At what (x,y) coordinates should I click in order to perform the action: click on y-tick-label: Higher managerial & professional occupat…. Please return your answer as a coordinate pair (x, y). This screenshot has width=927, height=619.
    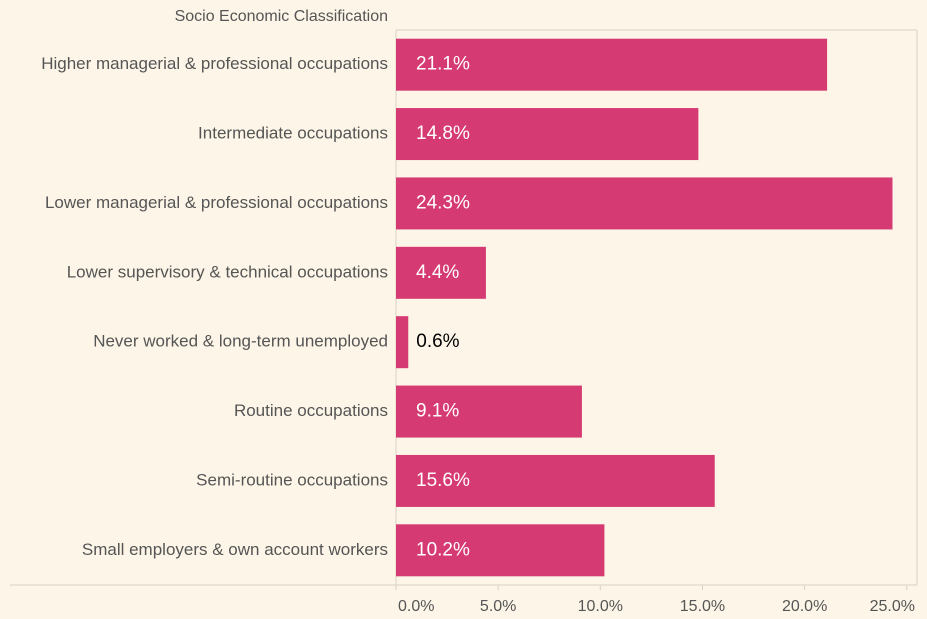
    Looking at the image, I should click on (214, 63).